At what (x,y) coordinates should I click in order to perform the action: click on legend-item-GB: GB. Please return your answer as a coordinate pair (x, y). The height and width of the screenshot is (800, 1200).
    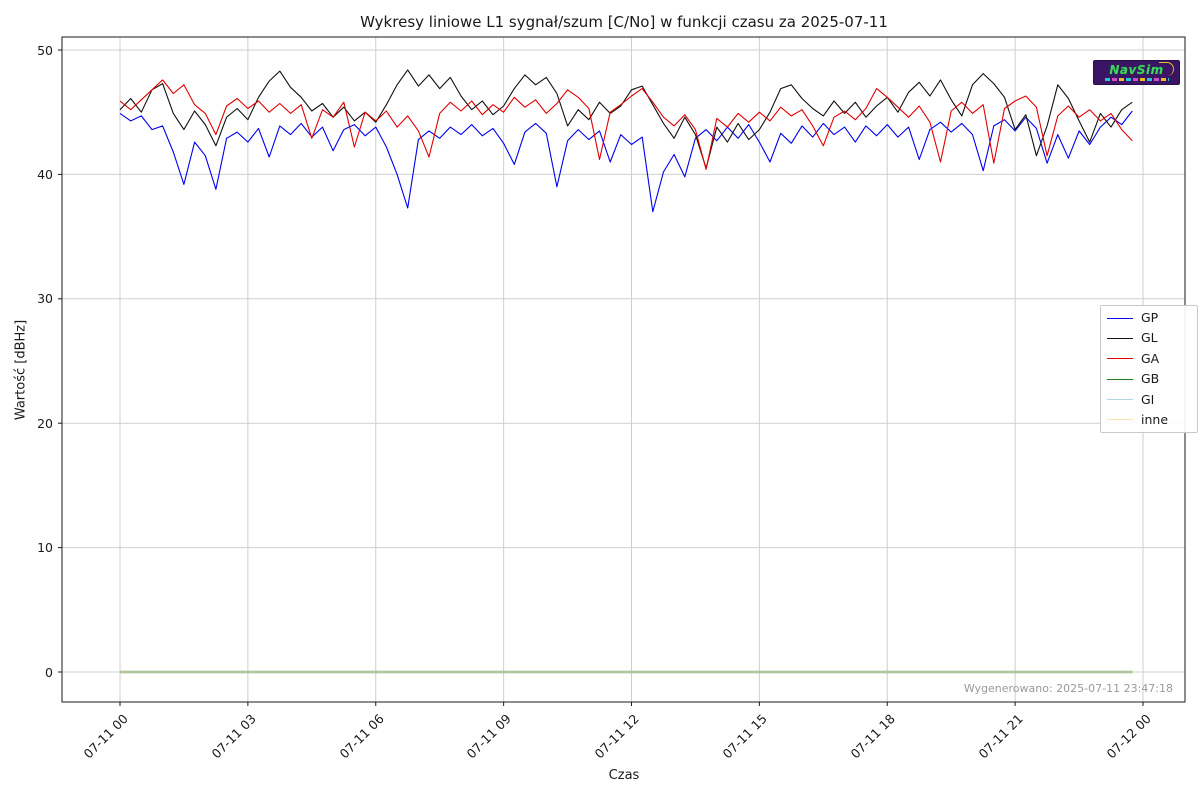
    Looking at the image, I should click on (1149, 379).